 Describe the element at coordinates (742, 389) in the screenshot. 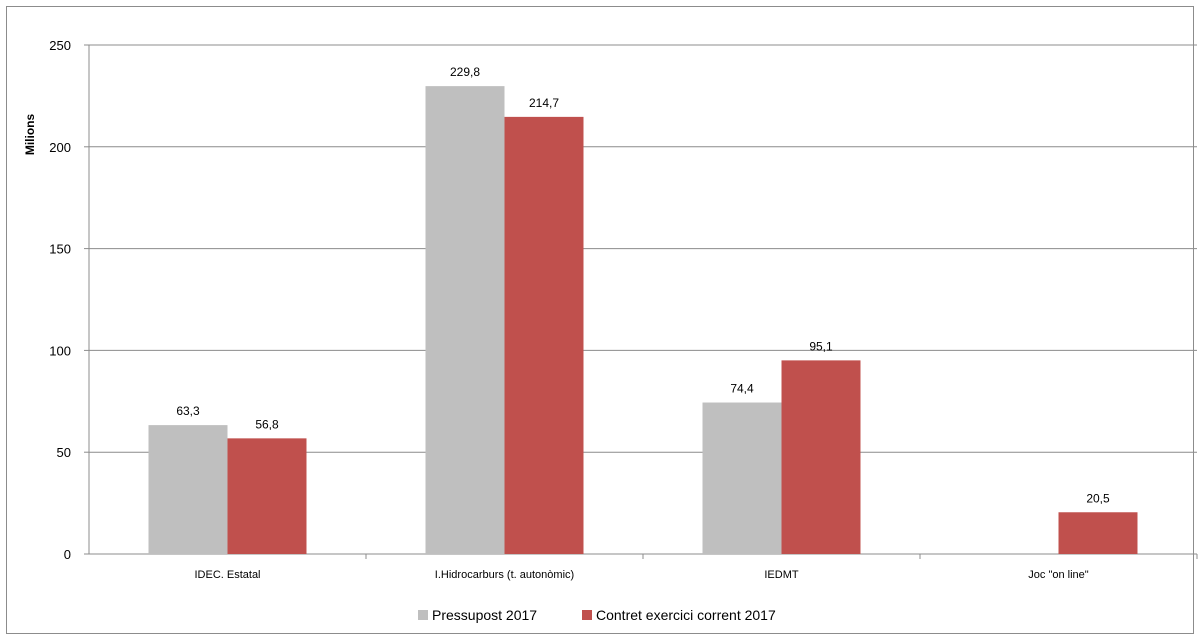

I see `data-label: 74,4` at that location.